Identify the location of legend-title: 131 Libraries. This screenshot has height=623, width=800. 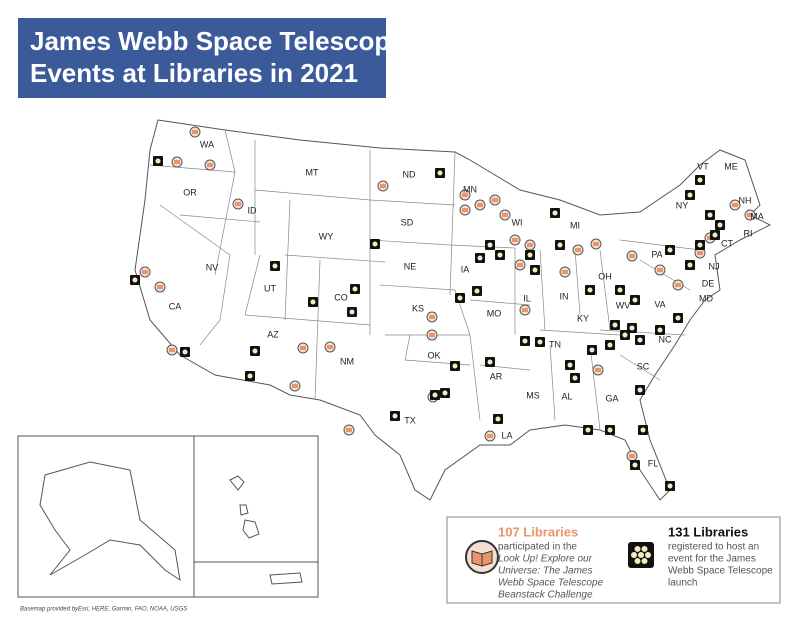
(708, 531).